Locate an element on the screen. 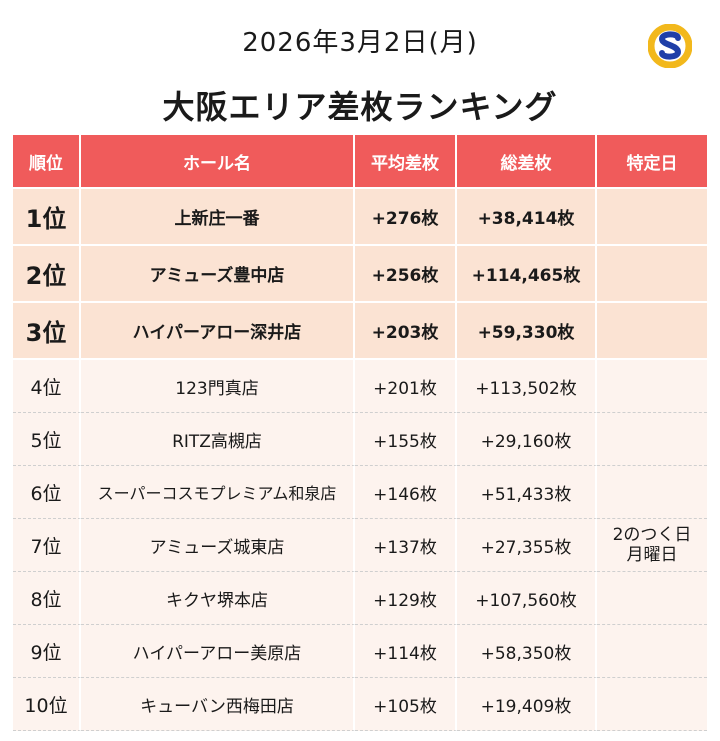  table-row: 5位 RITZ高槻店 +155枚 +29,160枚 is located at coordinates (360, 439).